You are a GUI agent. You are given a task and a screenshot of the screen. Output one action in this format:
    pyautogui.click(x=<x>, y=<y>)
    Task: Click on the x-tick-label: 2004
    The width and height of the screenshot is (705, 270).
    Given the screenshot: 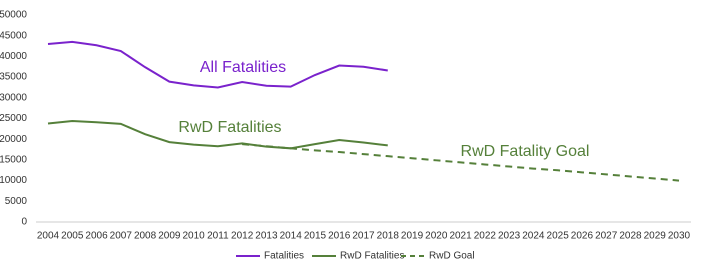 What is the action you would take?
    pyautogui.click(x=48, y=236)
    